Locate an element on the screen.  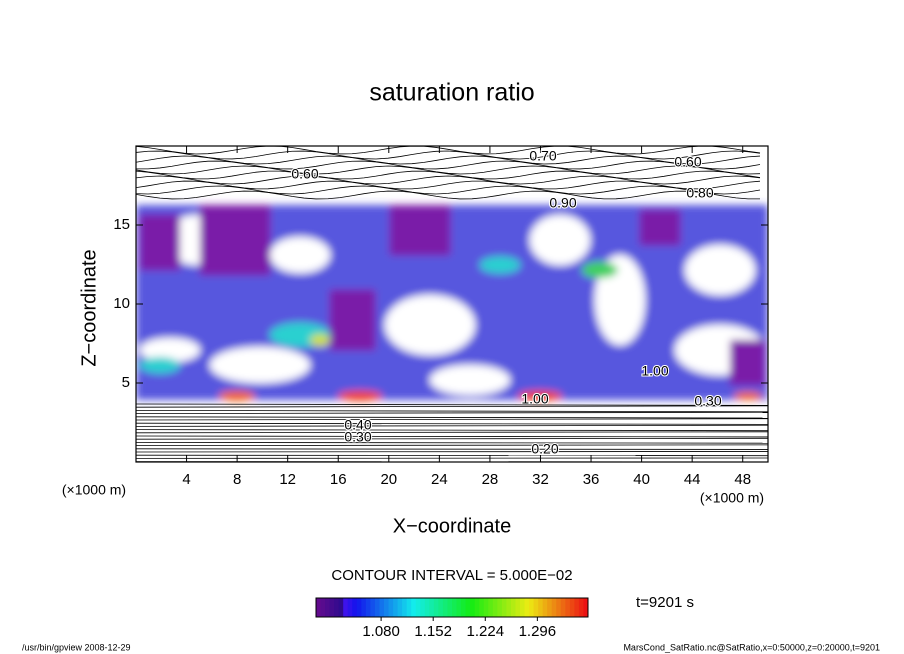
y-unit: (×1000 m) is located at coordinates (94, 490).